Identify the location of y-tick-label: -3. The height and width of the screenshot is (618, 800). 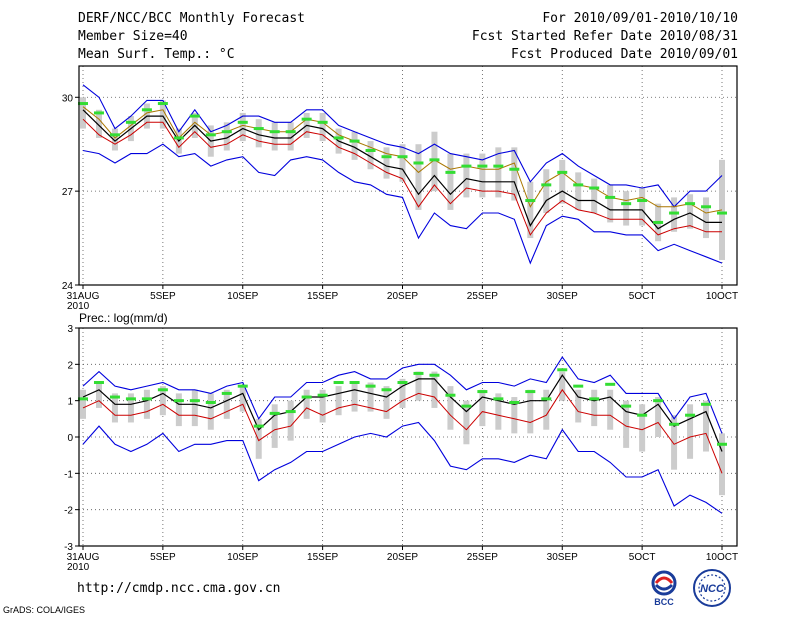
(68, 547).